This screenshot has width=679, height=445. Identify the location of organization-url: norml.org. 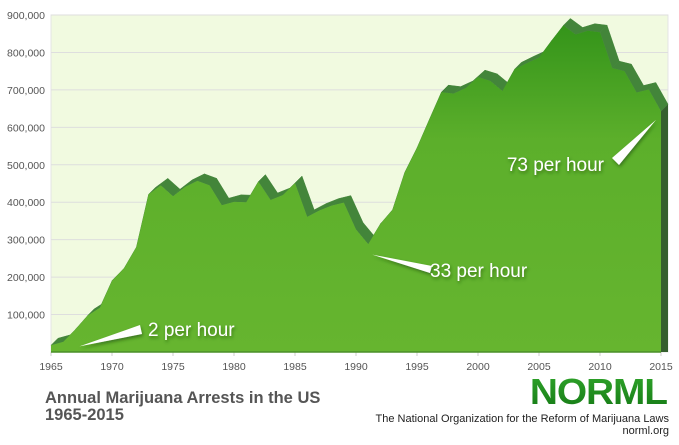
(645, 431).